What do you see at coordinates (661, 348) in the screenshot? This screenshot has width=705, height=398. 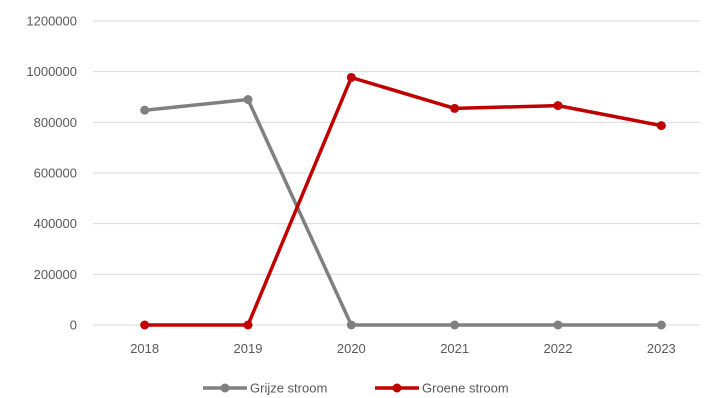 I see `x-tick-label-2023: 2023` at bounding box center [661, 348].